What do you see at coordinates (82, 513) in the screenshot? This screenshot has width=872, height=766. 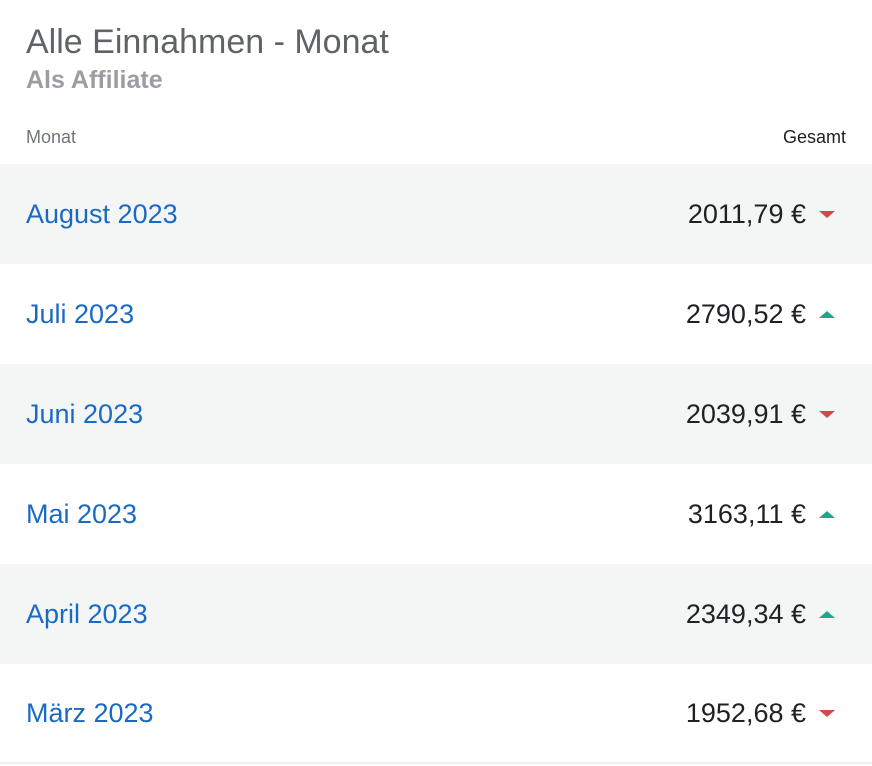 I see `month-link: Mai 2023` at bounding box center [82, 513].